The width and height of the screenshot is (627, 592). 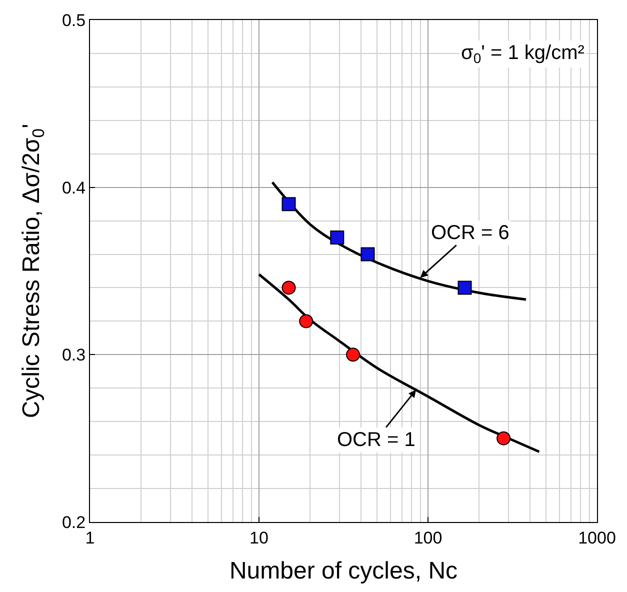 What do you see at coordinates (74, 20) in the screenshot?
I see `y-tick-label: 0.5` at bounding box center [74, 20].